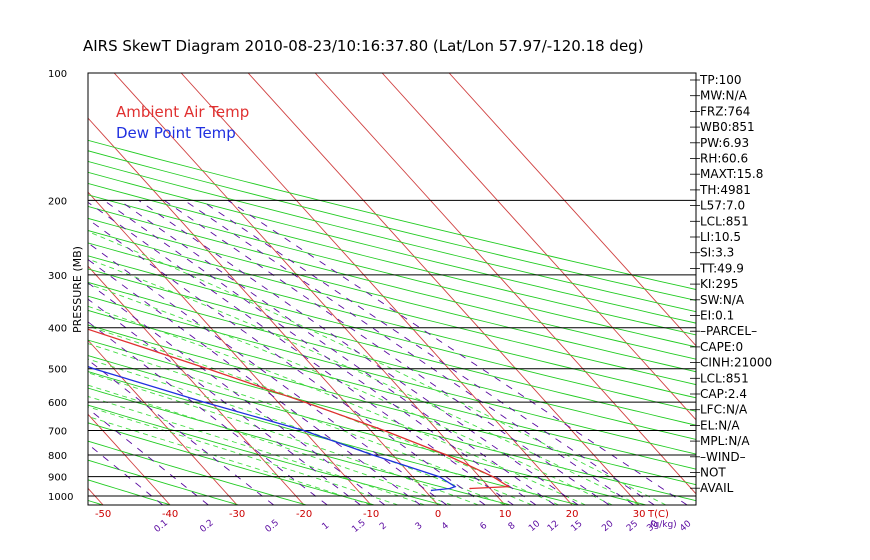  Describe the element at coordinates (572, 514) in the screenshot. I see `temp-bottom-tick-label: 20` at that location.